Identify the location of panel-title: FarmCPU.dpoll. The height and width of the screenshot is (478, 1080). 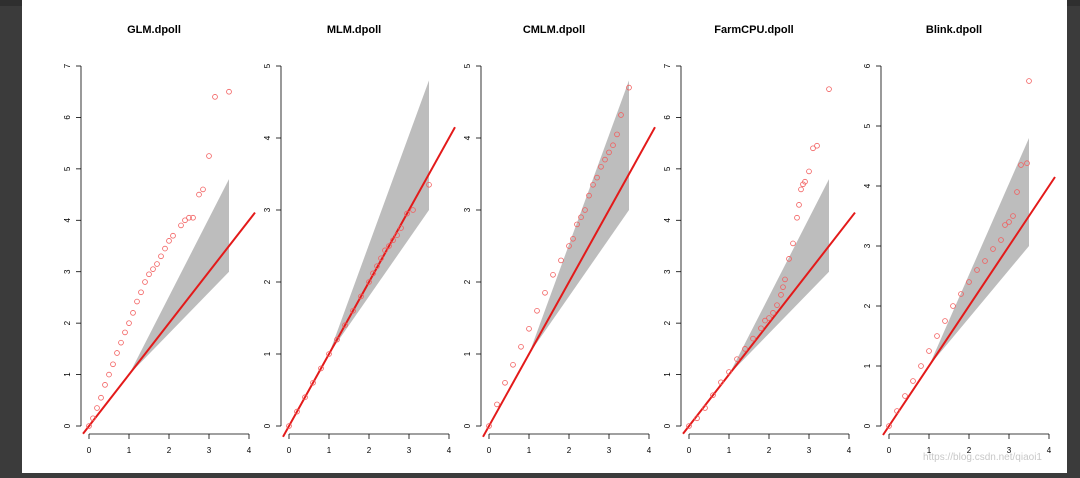
(753, 30).